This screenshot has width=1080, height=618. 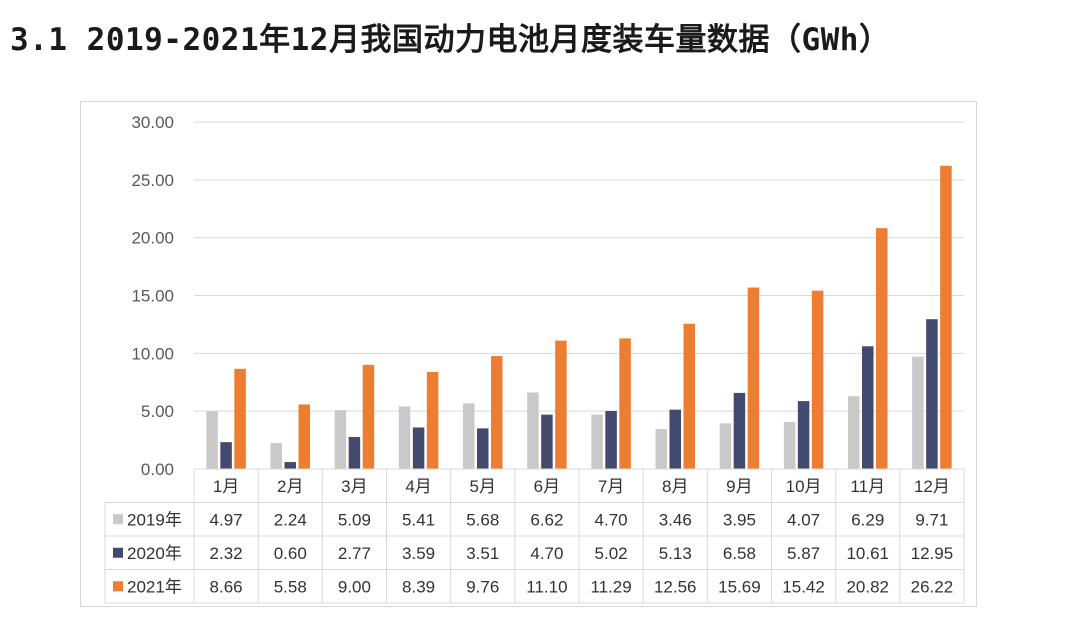 I want to click on data-table-value: 9.71, so click(x=931, y=519).